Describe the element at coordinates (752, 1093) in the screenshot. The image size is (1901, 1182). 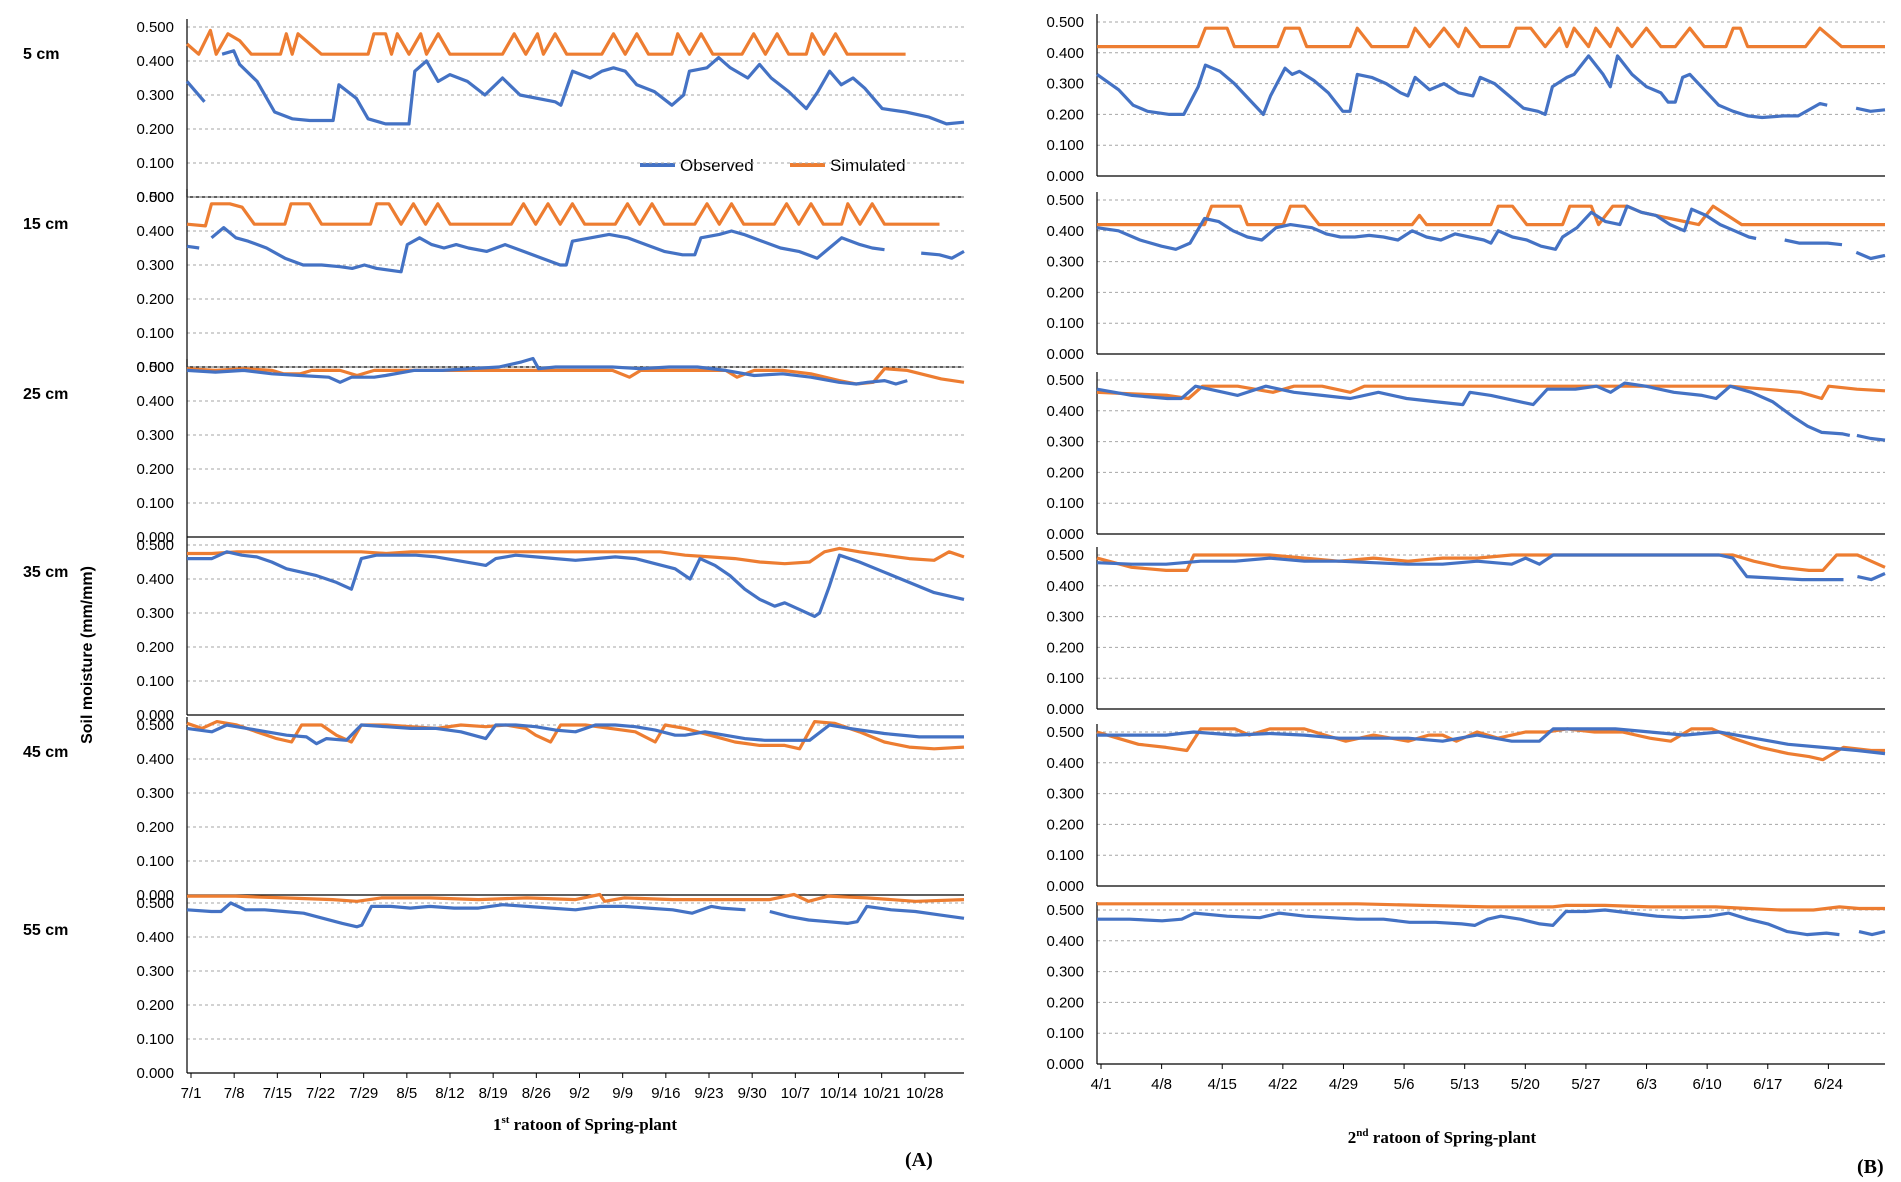
I see `x-tick-label: 9/30` at that location.